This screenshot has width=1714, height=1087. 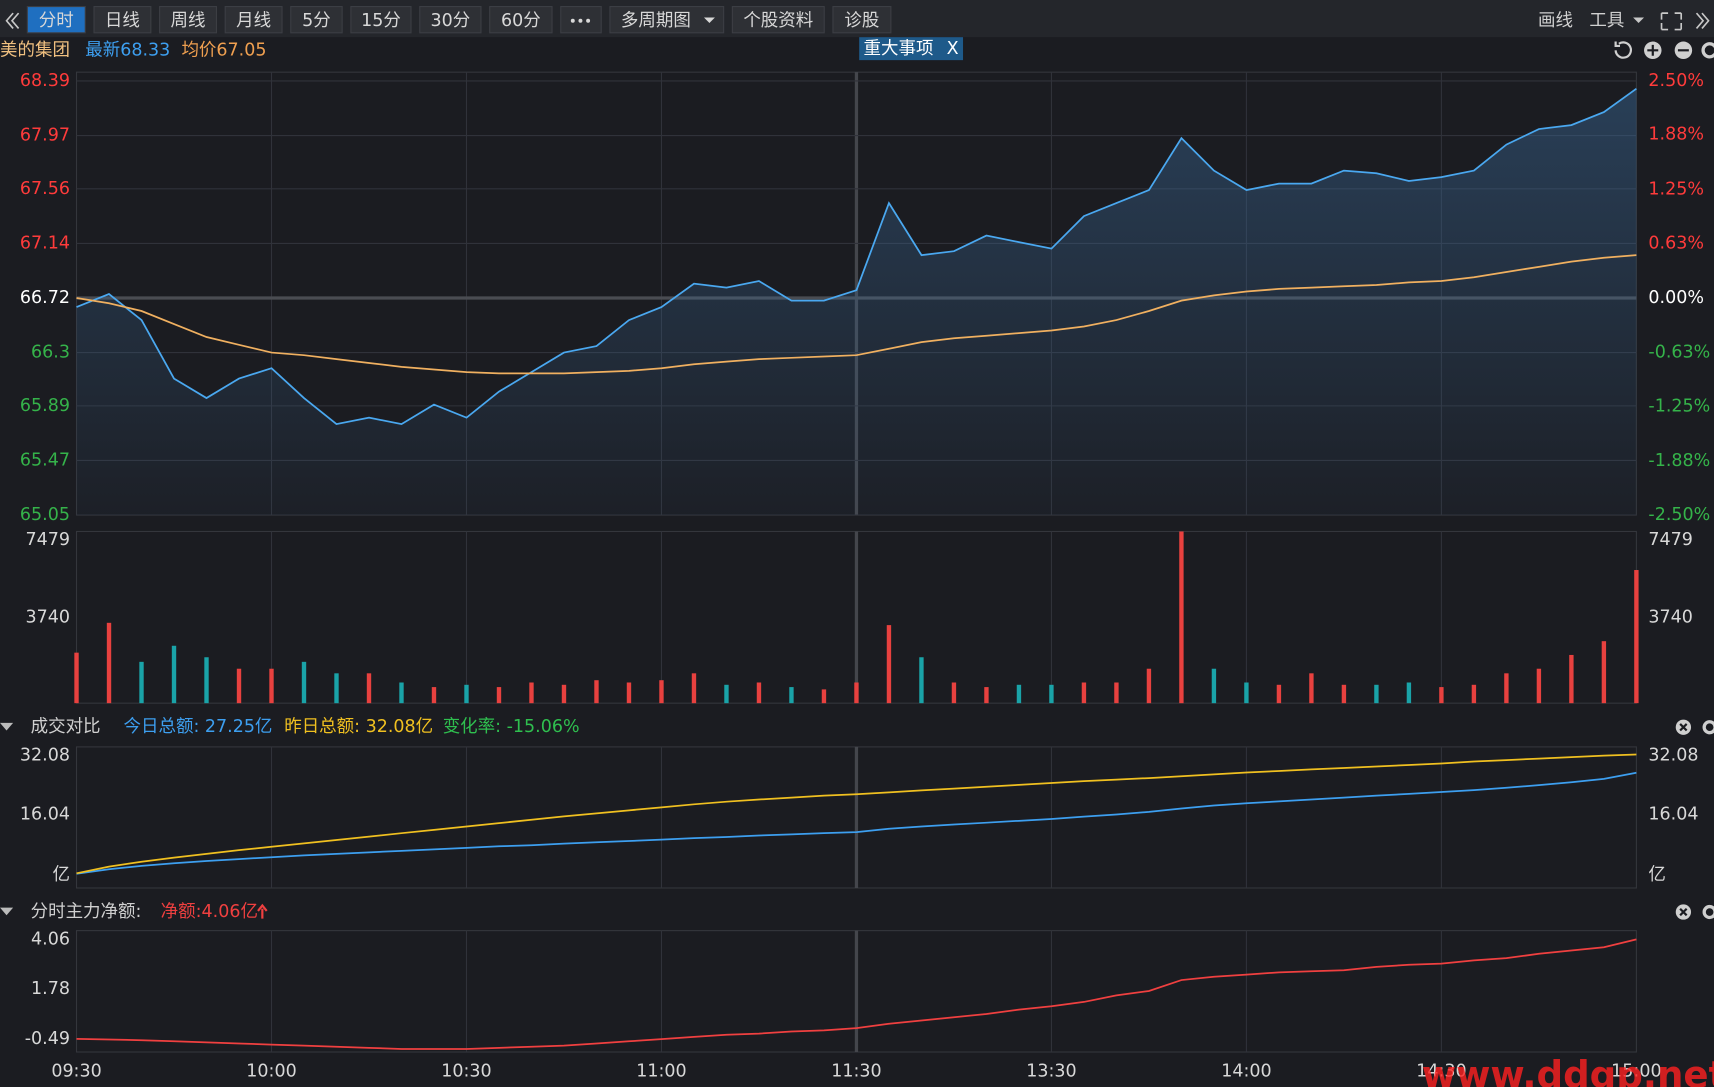 What do you see at coordinates (47, 540) in the screenshot?
I see `y-tick-label: 7479` at bounding box center [47, 540].